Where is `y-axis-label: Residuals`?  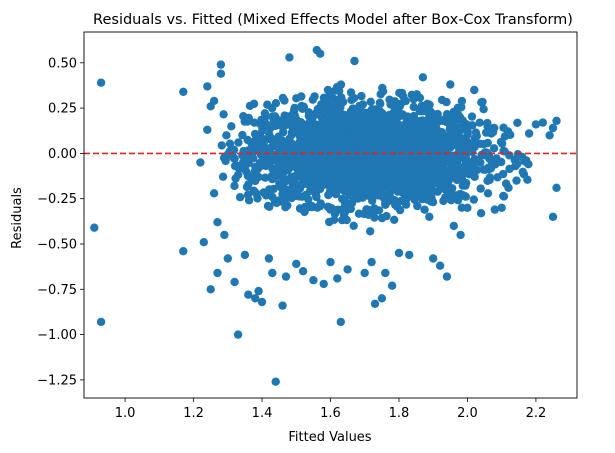 y-axis-label: Residuals is located at coordinates (17, 218).